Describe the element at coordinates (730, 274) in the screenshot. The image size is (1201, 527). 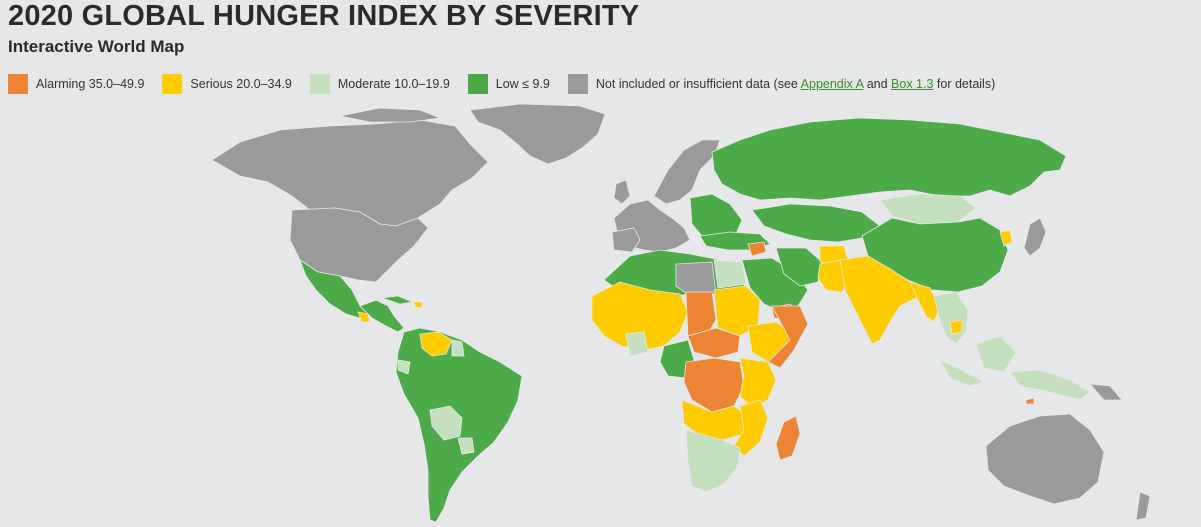
I see `egypt` at that location.